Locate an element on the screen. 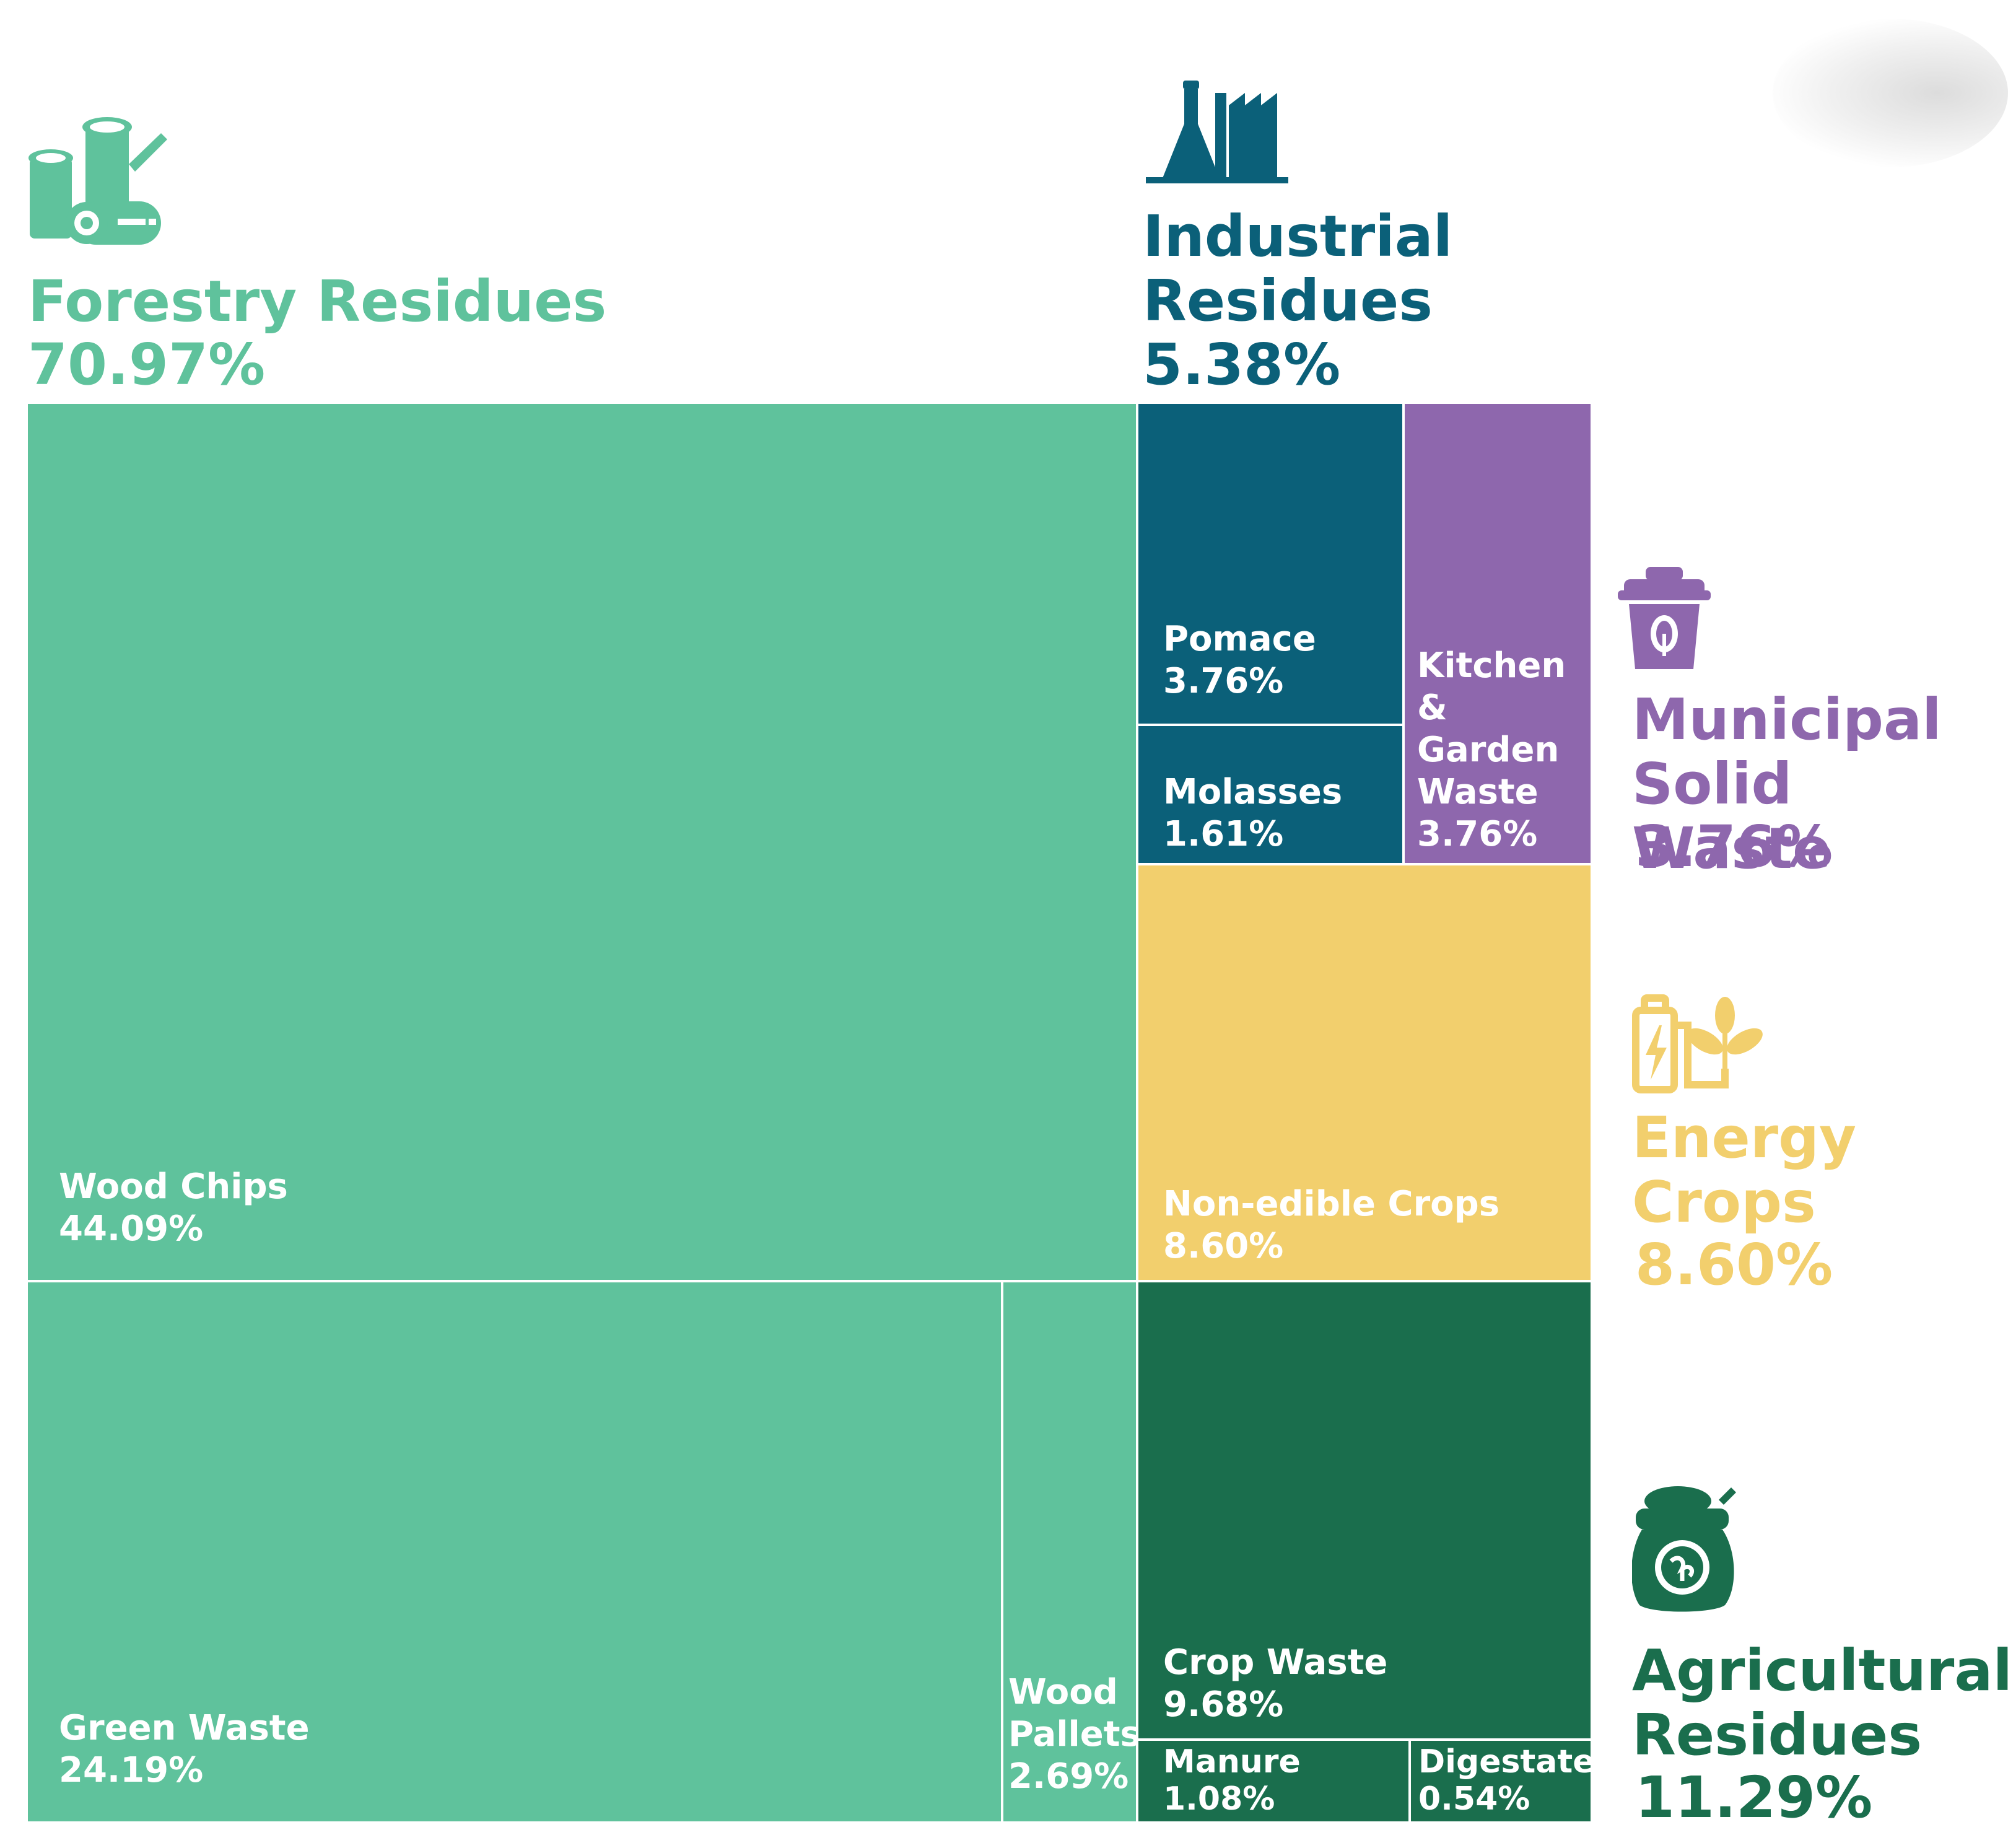 The width and height of the screenshot is (2008, 1848). tile-value-manure: 1.08% is located at coordinates (1219, 1799).